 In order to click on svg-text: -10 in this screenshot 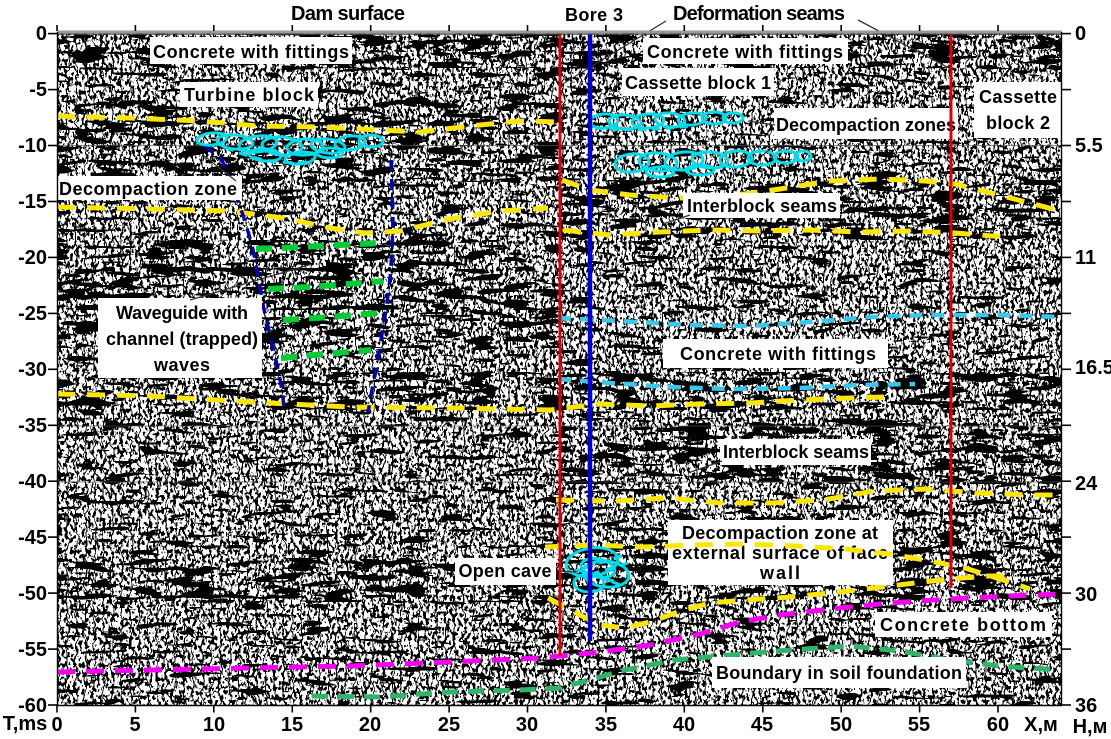, I will do `click(32, 146)`.